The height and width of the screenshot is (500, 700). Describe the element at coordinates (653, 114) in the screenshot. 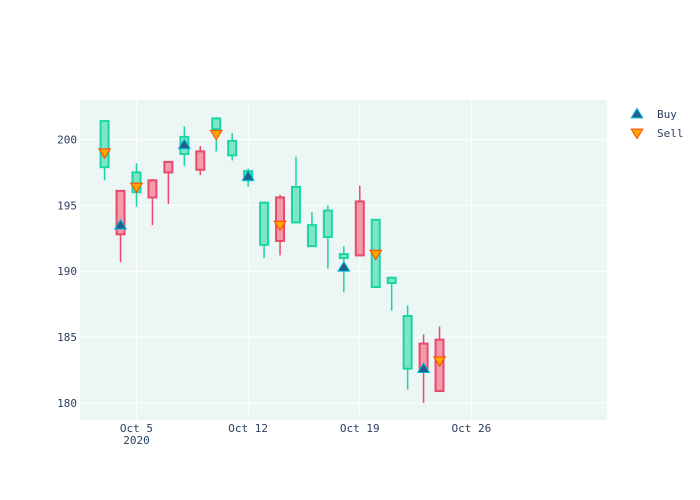

I see `legend-item-buy: Buy` at that location.